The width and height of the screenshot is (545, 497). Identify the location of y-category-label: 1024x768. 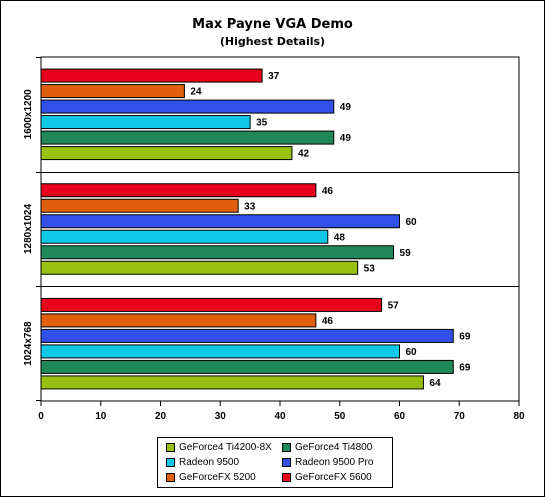
(28, 343).